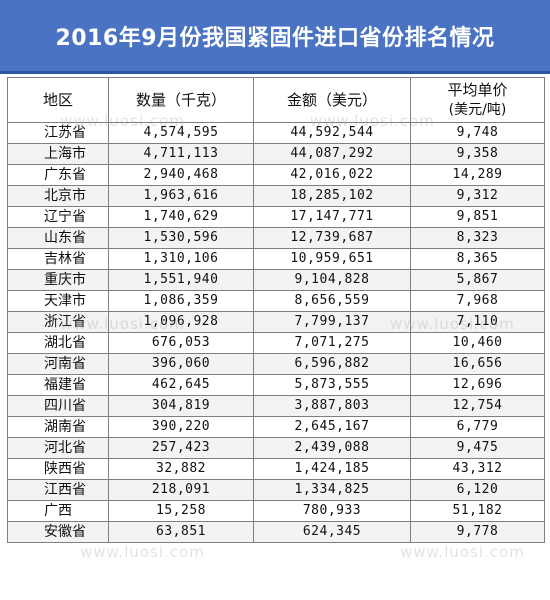  Describe the element at coordinates (332, 259) in the screenshot. I see `amount-cell: 10,959,651` at that location.